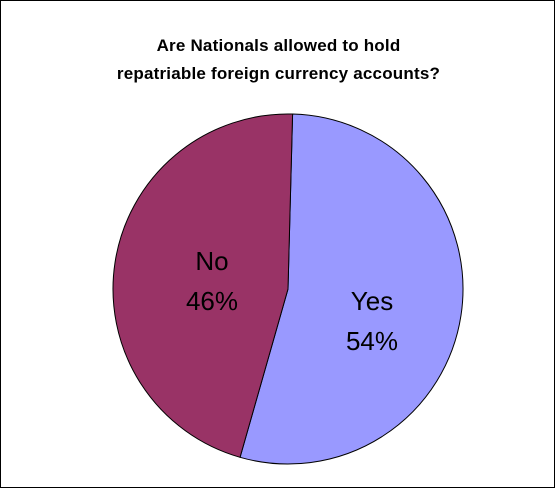 This screenshot has width=556, height=489. What do you see at coordinates (278, 45) in the screenshot?
I see `chart-title-line-1: Are Nationals allowed to hold` at bounding box center [278, 45].